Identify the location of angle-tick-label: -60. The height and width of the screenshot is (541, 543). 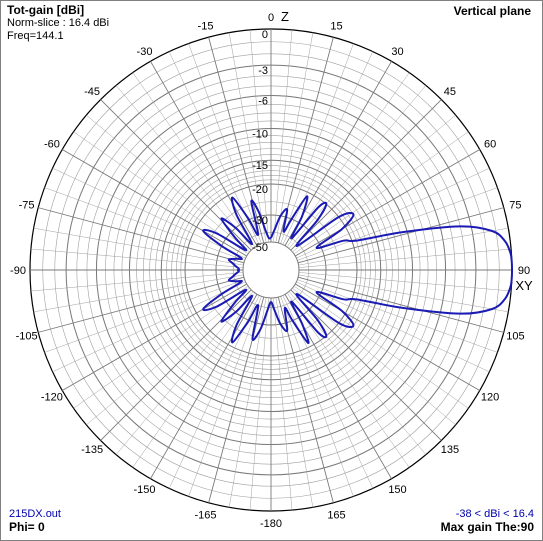
(52, 145).